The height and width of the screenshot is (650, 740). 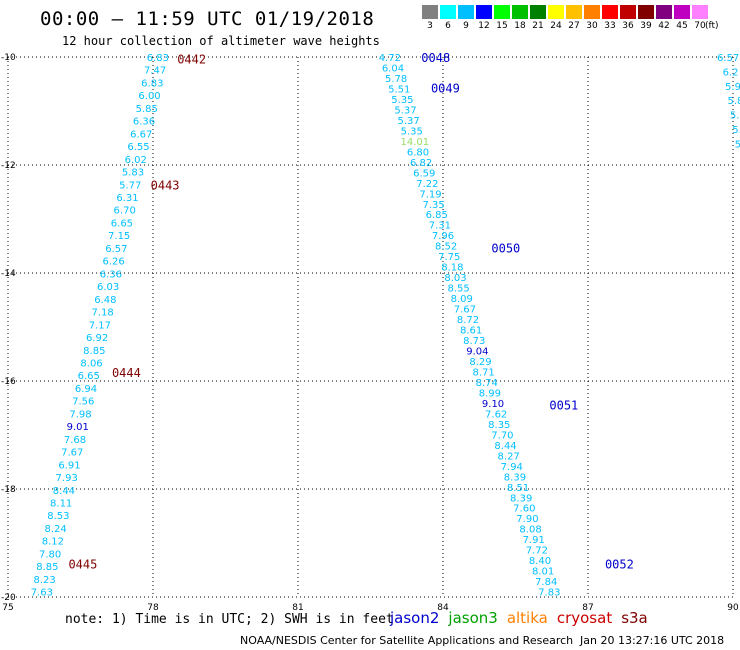 I want to click on wave-height-value: 7.91, so click(x=534, y=540).